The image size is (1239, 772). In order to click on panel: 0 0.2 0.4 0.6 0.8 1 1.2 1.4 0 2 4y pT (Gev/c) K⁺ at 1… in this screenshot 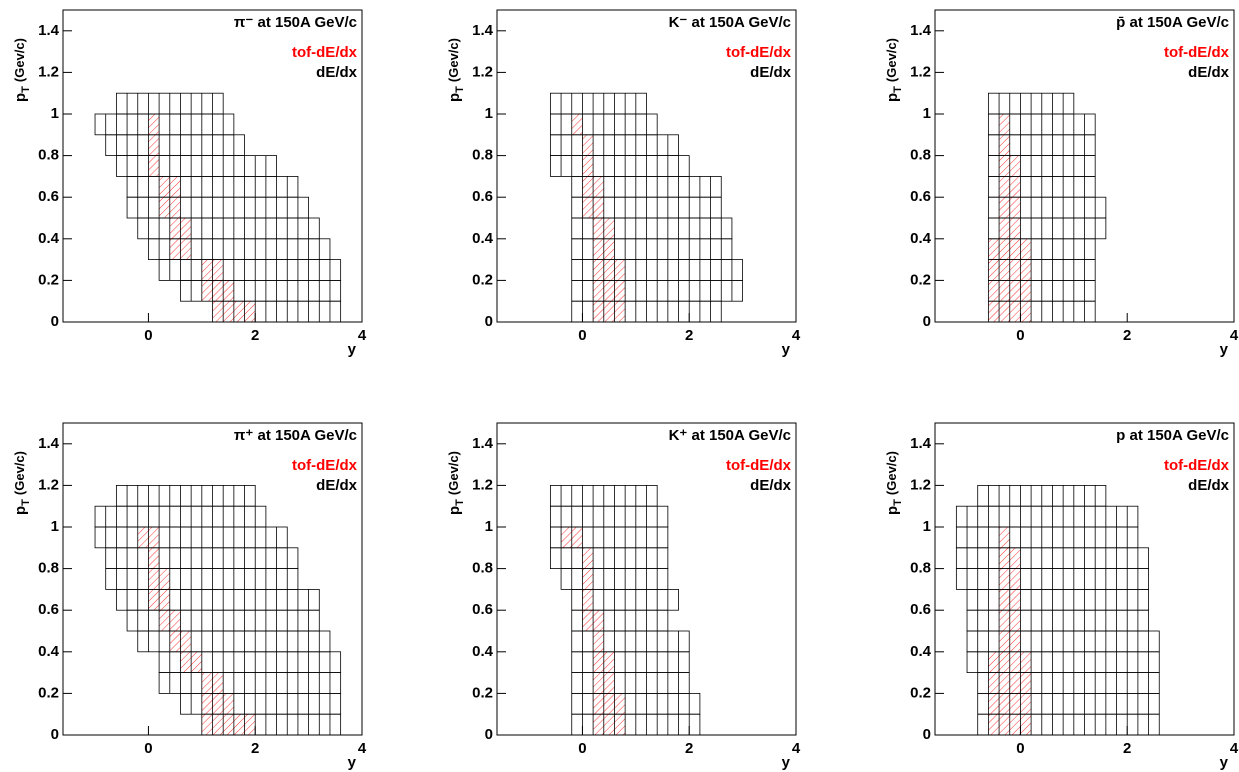, I will do `click(623, 596)`.